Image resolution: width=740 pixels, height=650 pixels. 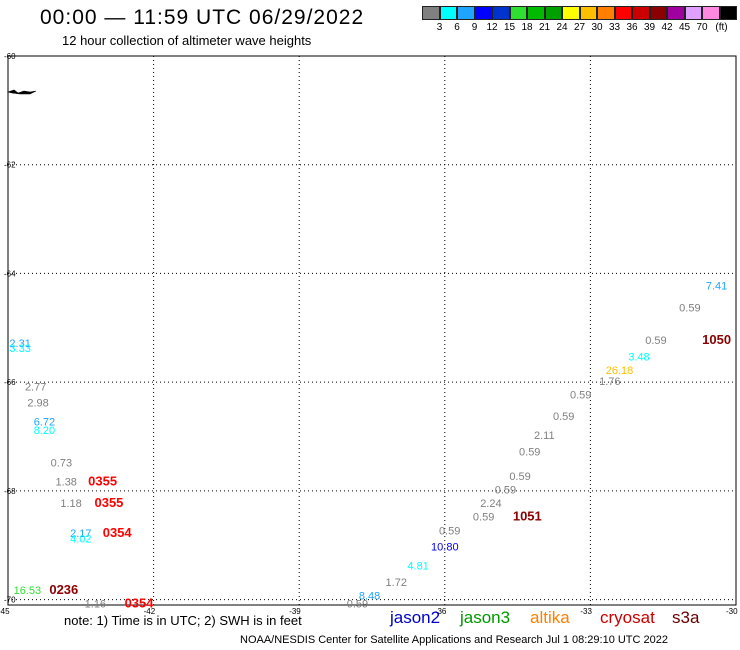 I want to click on color-bar-tick: 39, so click(x=649, y=27).